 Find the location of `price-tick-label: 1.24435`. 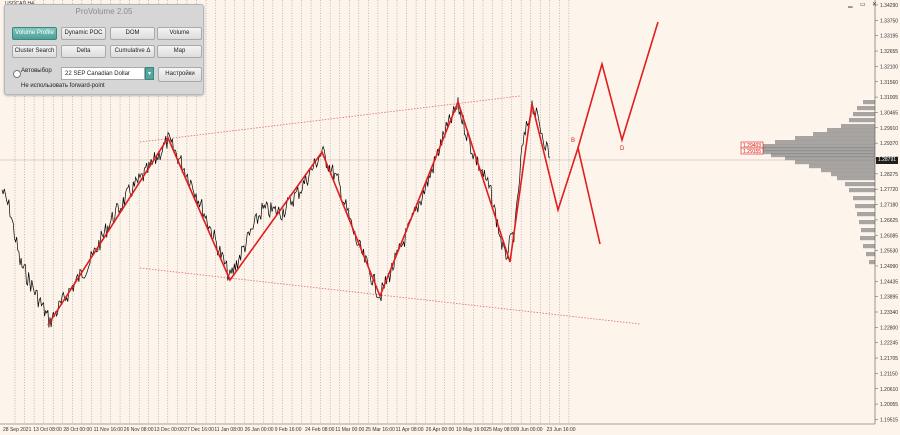

price-tick-label: 1.24435 is located at coordinates (889, 282).